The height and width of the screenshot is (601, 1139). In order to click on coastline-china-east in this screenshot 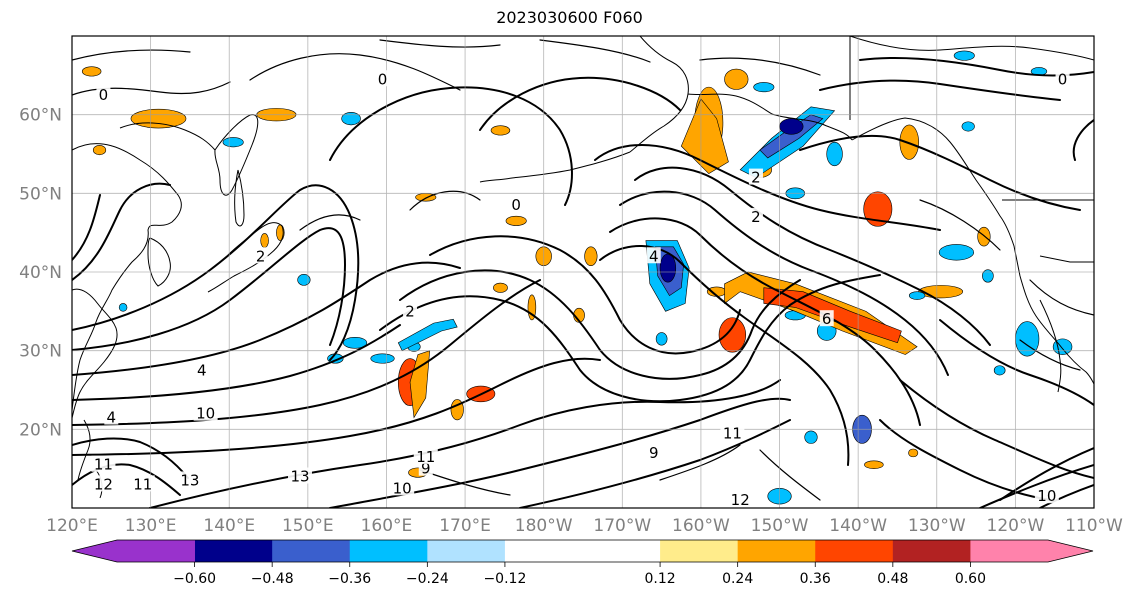, I will do `click(95, 353)`.